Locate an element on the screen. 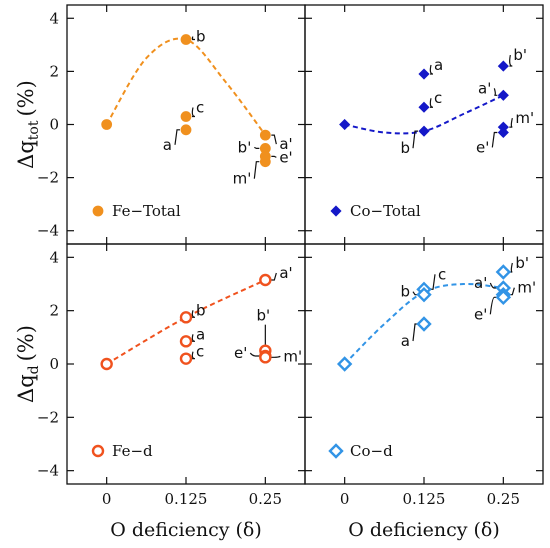 Image resolution: width=550 pixels, height=548 pixels. point-fe-total-origin is located at coordinates (107, 124).